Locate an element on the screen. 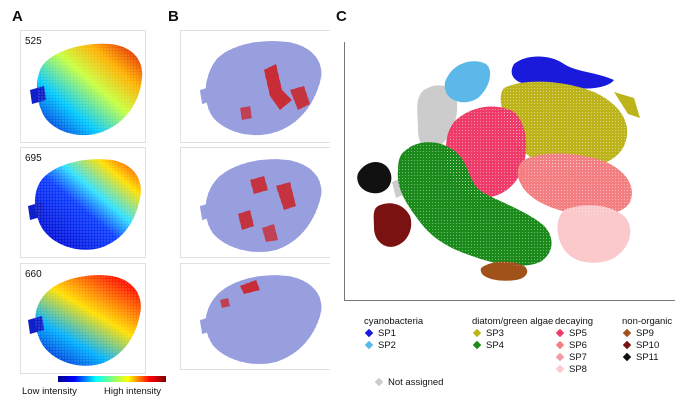 Image resolution: width=700 pixels, height=402 pixels. panel-a-letter: A is located at coordinates (17, 16).